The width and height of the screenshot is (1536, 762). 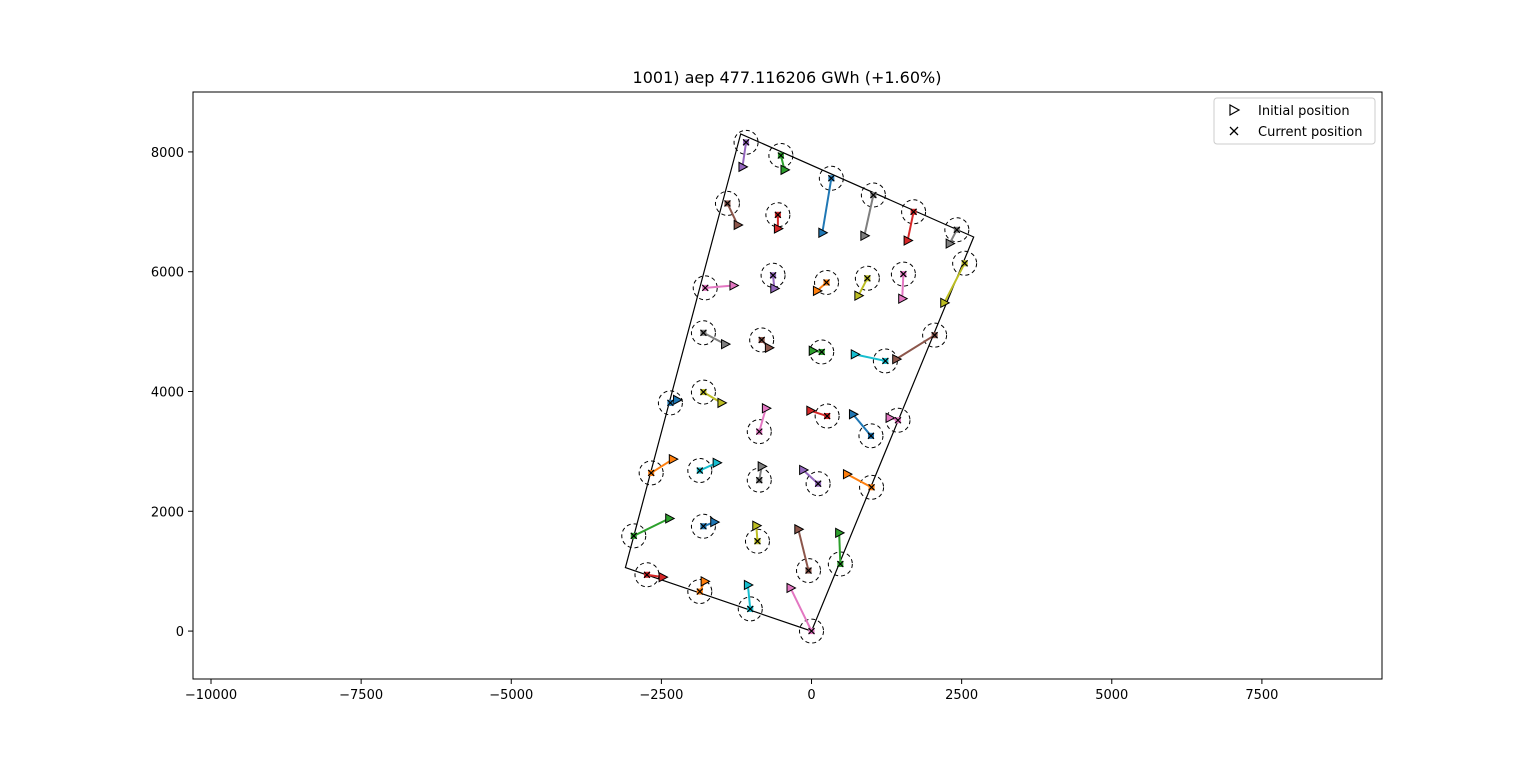 I want to click on x-tick-label: −2500, so click(x=661, y=695).